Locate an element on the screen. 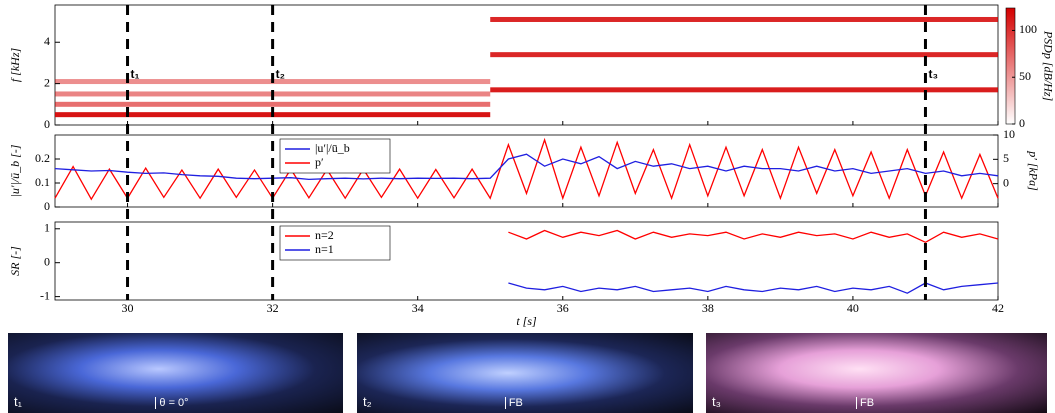  y-tick-label: 1 is located at coordinates (47, 228).